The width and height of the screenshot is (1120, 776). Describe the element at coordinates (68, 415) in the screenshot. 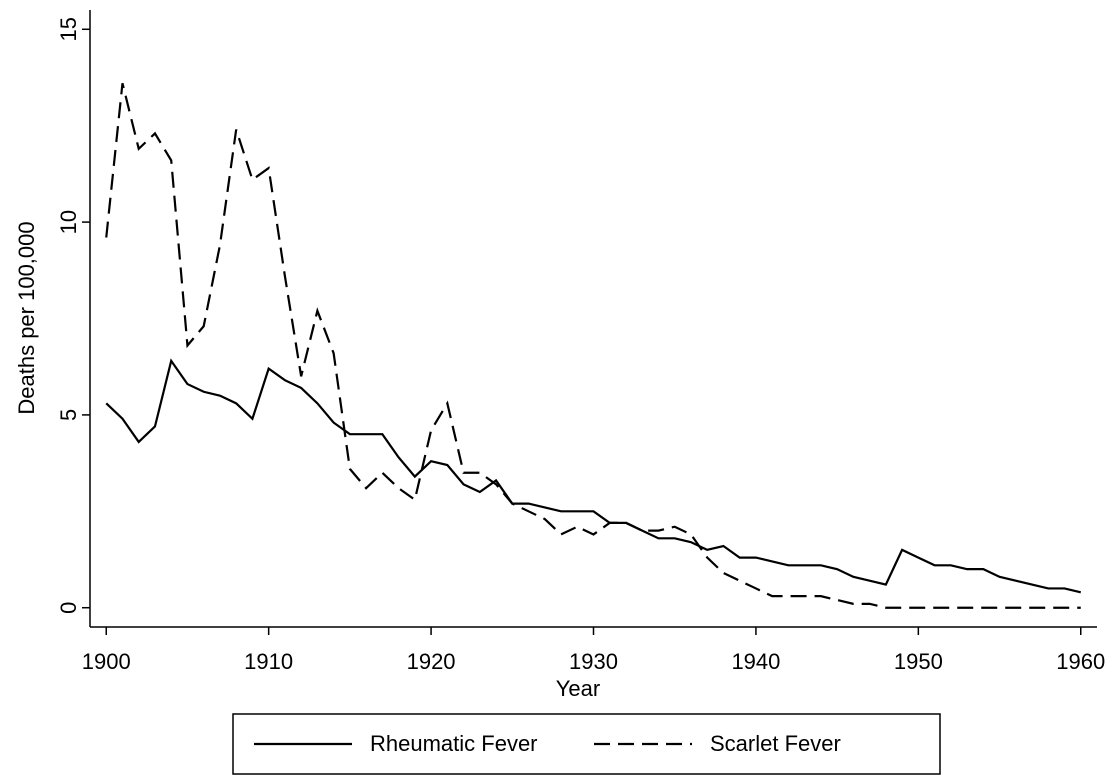

I see `y-tick-label: 5` at that location.